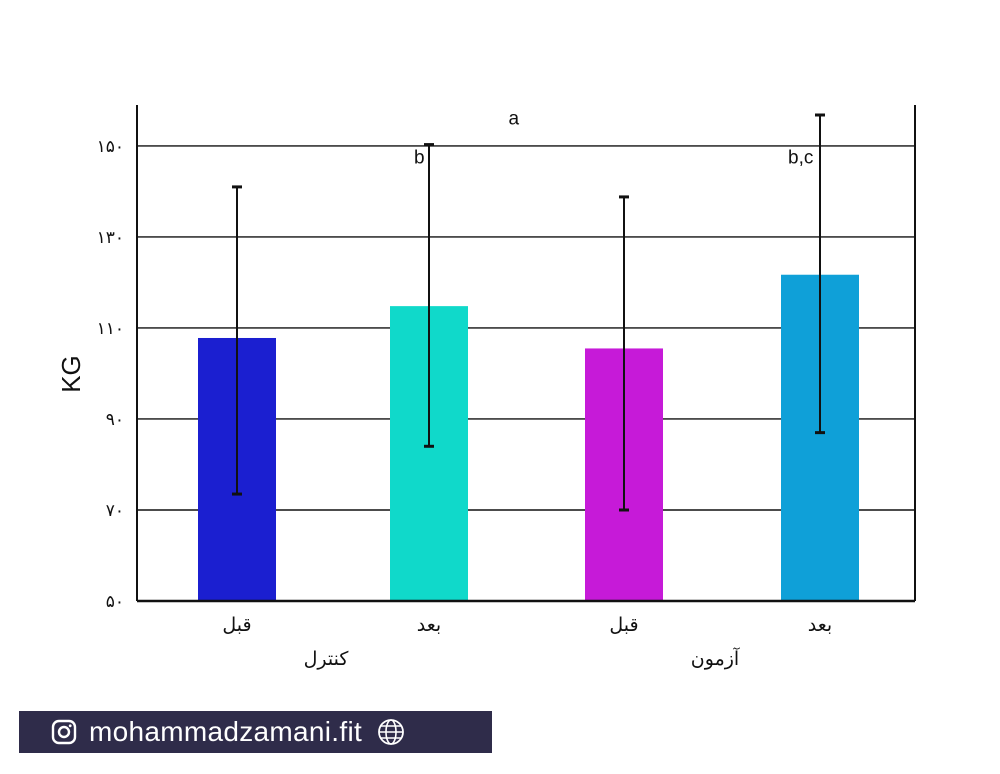 The width and height of the screenshot is (1000, 774). Describe the element at coordinates (115, 511) in the screenshot. I see `y-tick-label: ۷۰` at that location.